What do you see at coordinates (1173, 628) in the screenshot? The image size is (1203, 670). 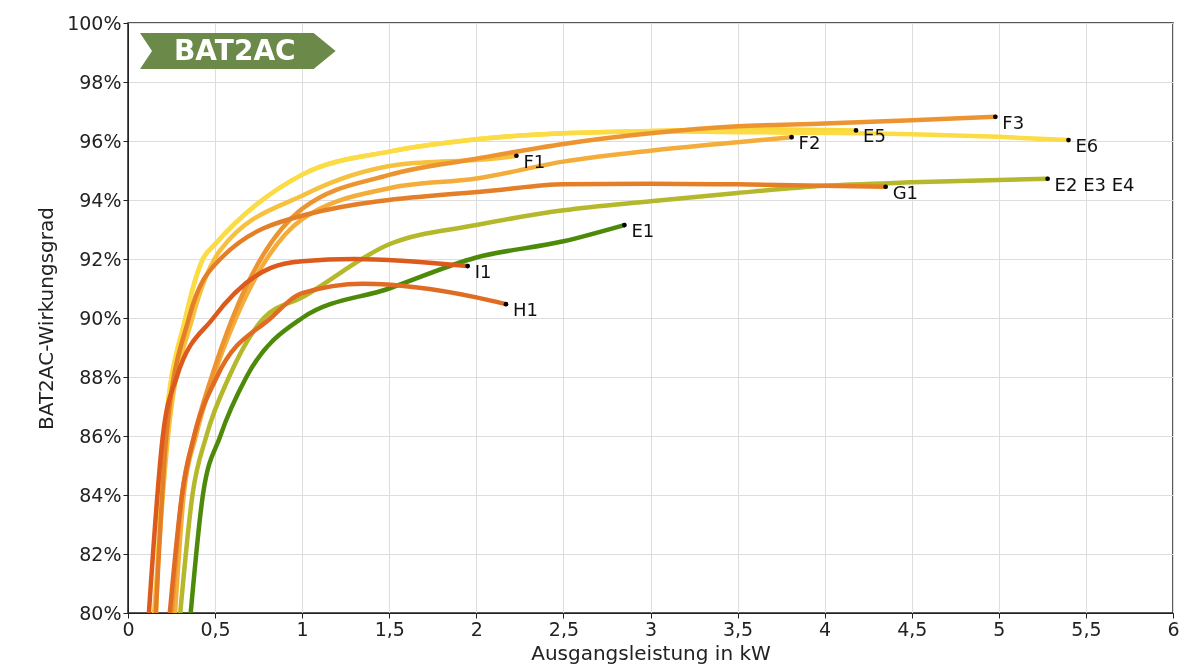 I see `x-tick-label: 6` at bounding box center [1173, 628].